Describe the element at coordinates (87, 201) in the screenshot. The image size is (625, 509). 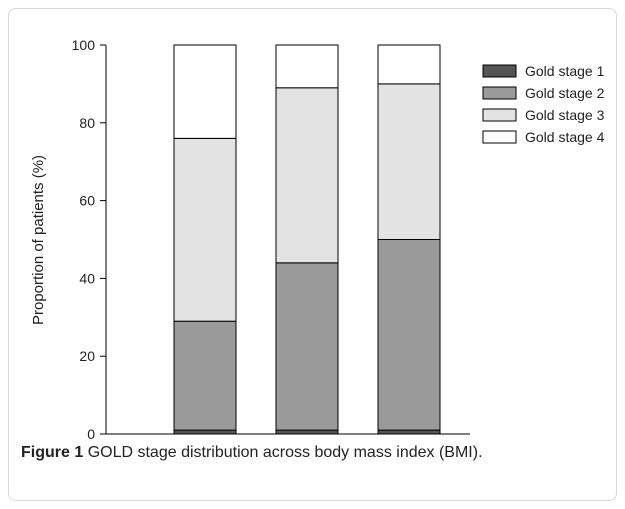
I see `y-tick-label: 60` at that location.